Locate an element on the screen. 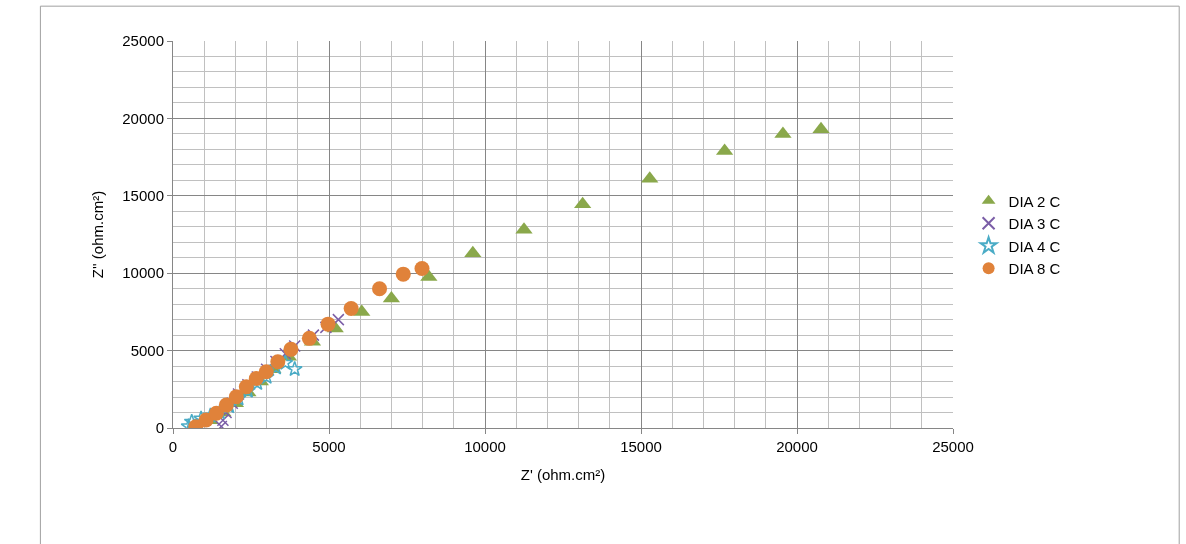 This screenshot has width=1186, height=544. y-tick-label: 20000 is located at coordinates (143, 118).